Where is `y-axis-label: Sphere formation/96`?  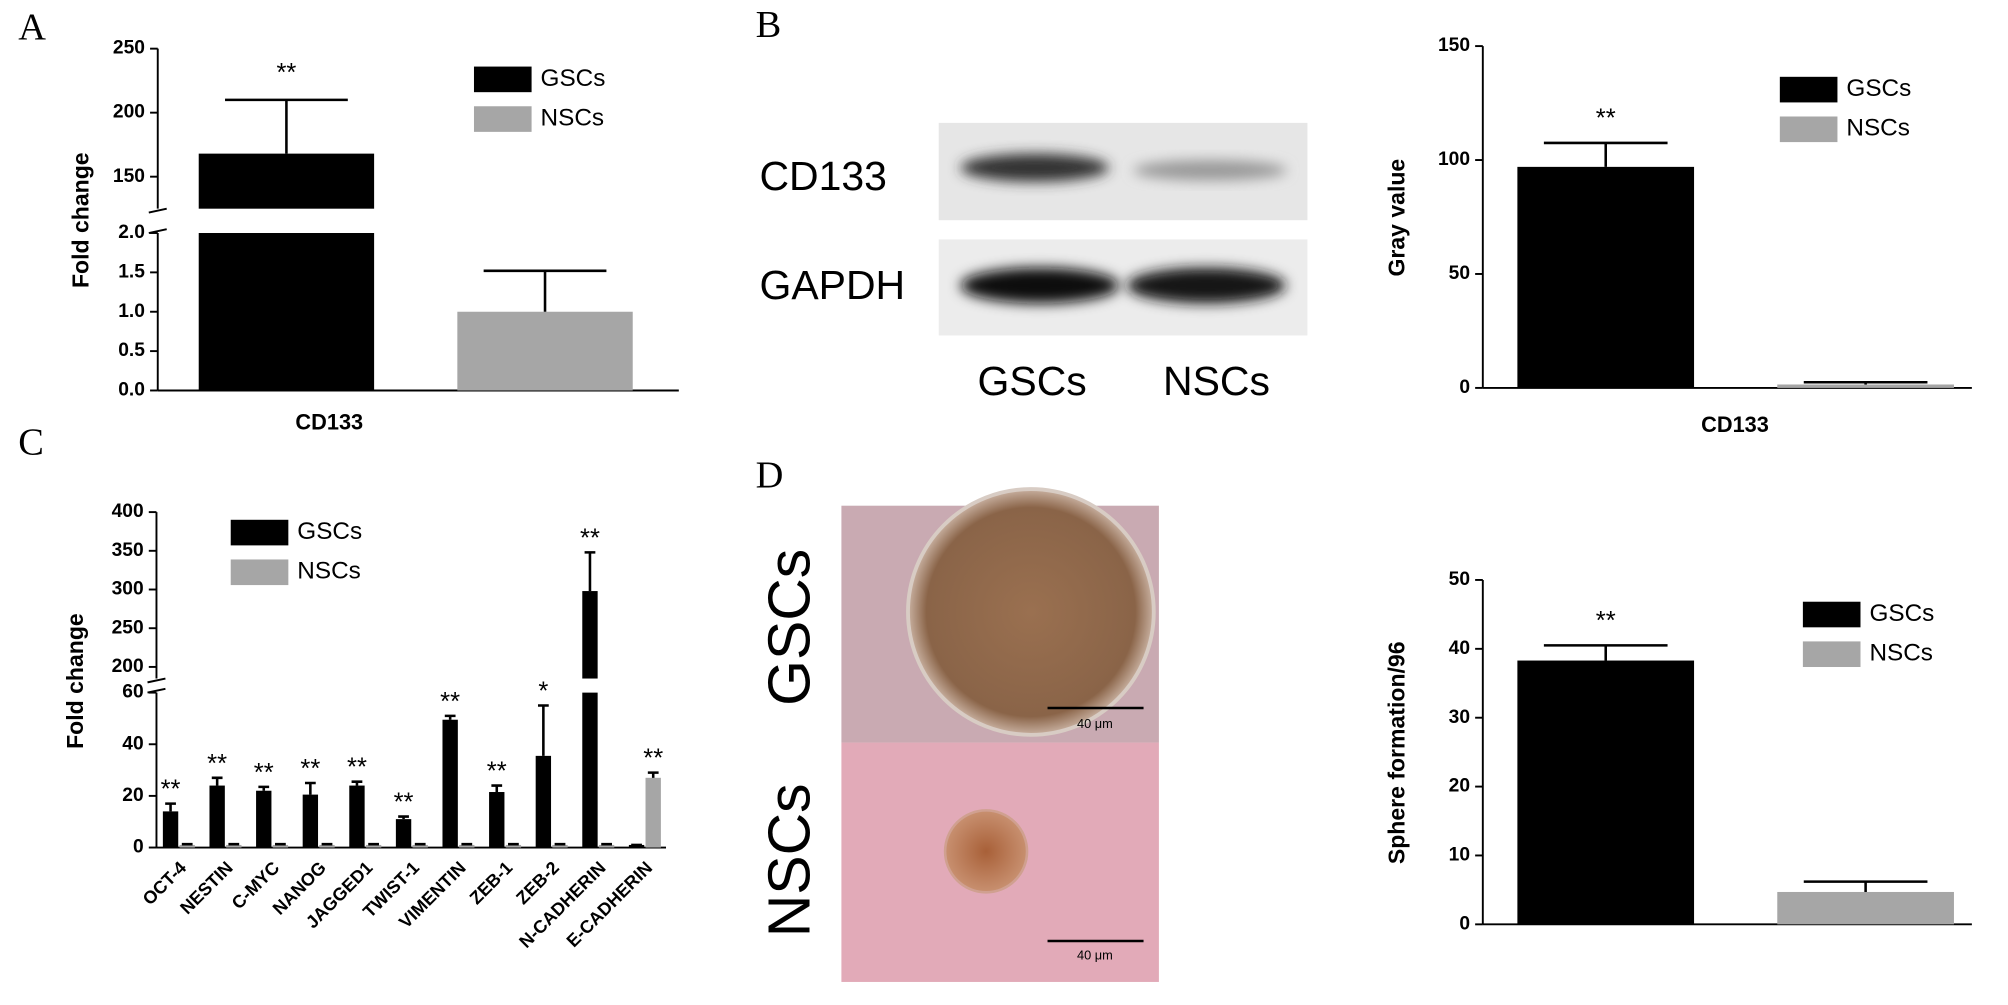
y-axis-label: Sphere formation/96 is located at coordinates (1396, 752).